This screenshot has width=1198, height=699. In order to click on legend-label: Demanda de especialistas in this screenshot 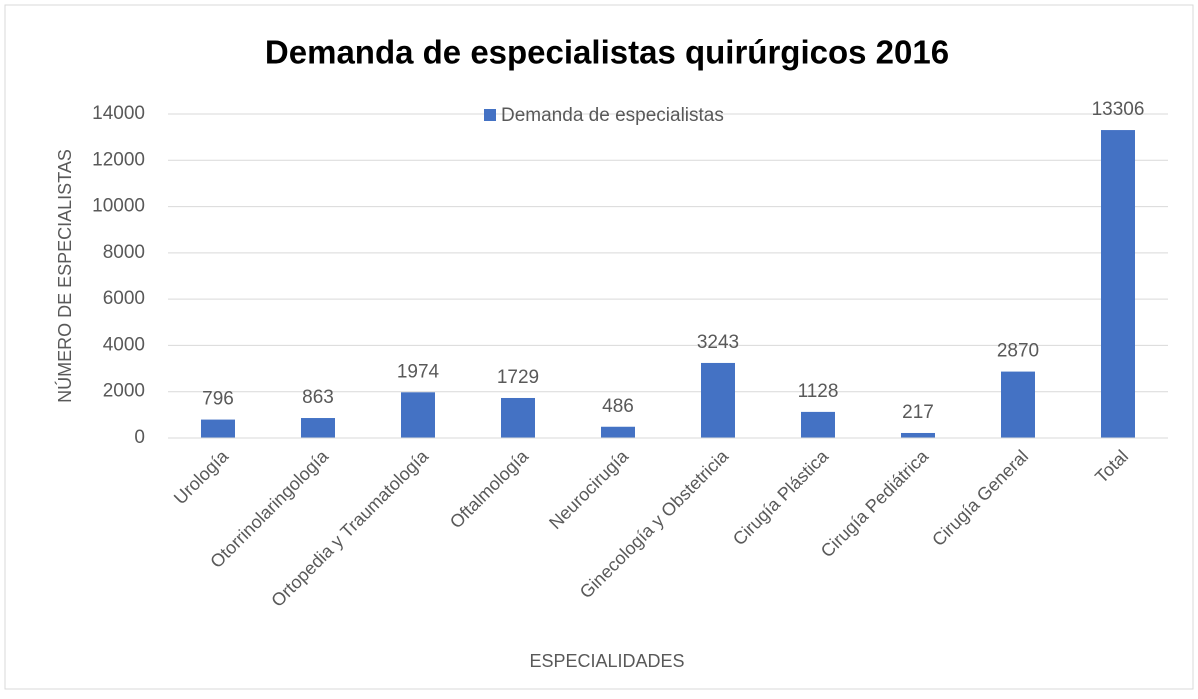, I will do `click(612, 115)`.